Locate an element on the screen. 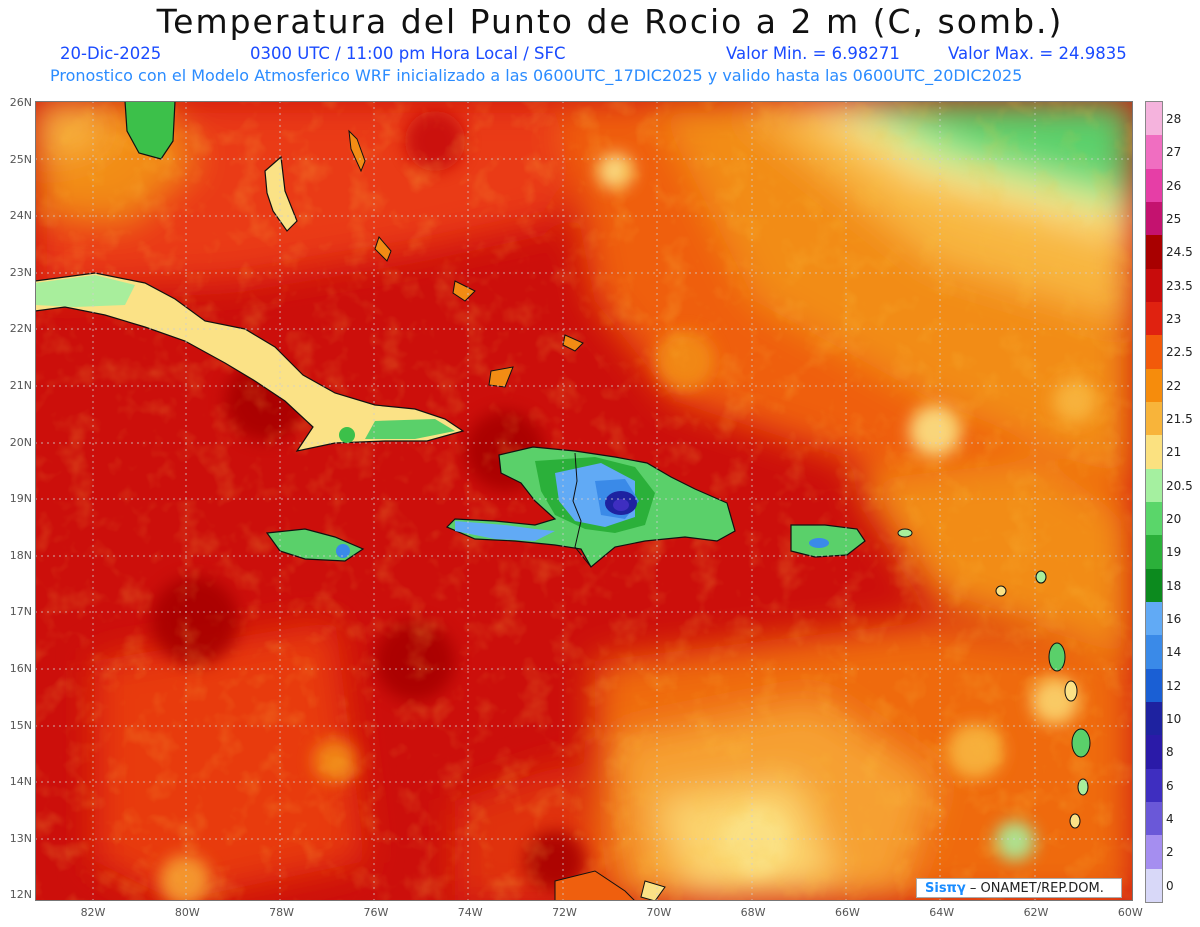  colorbar-label: 23.5 is located at coordinates (1179, 285).